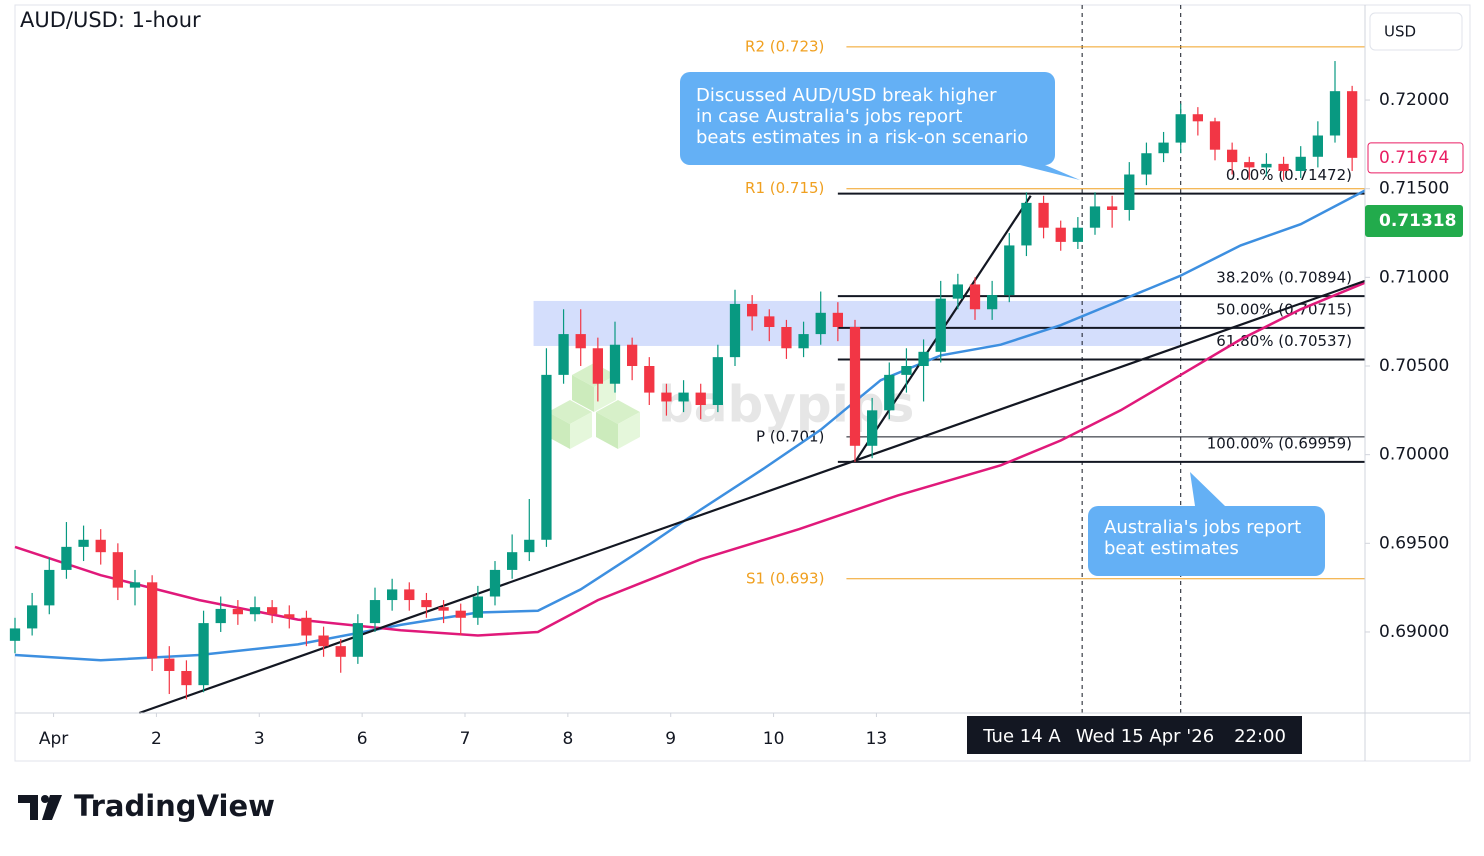 Image resolution: width=1484 pixels, height=856 pixels. What do you see at coordinates (1400, 32) in the screenshot?
I see `currency-label: USD` at bounding box center [1400, 32].